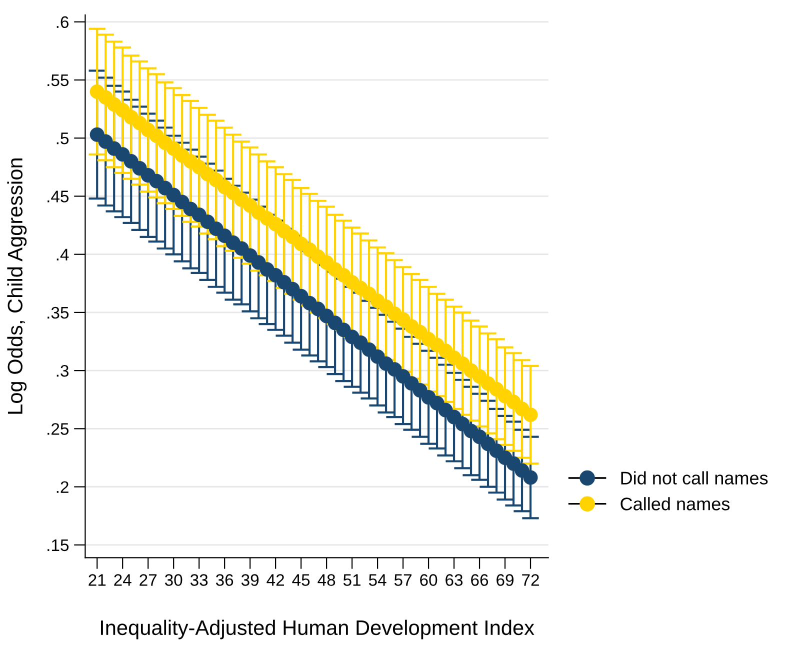 The height and width of the screenshot is (647, 789). Describe the element at coordinates (173, 580) in the screenshot. I see `x-tick-label: 30` at that location.